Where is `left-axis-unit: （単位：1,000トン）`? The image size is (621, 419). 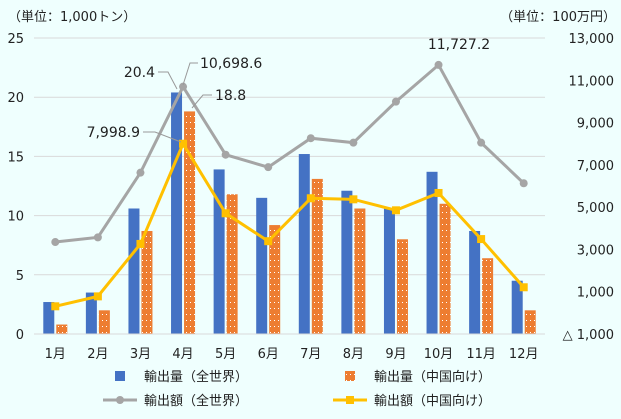
left-axis-unit: （単位：1,000トン） is located at coordinates (72, 17).